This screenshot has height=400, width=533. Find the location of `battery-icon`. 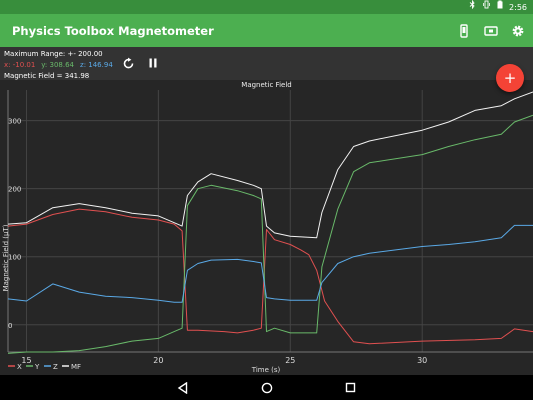

battery-icon is located at coordinates (500, 7).